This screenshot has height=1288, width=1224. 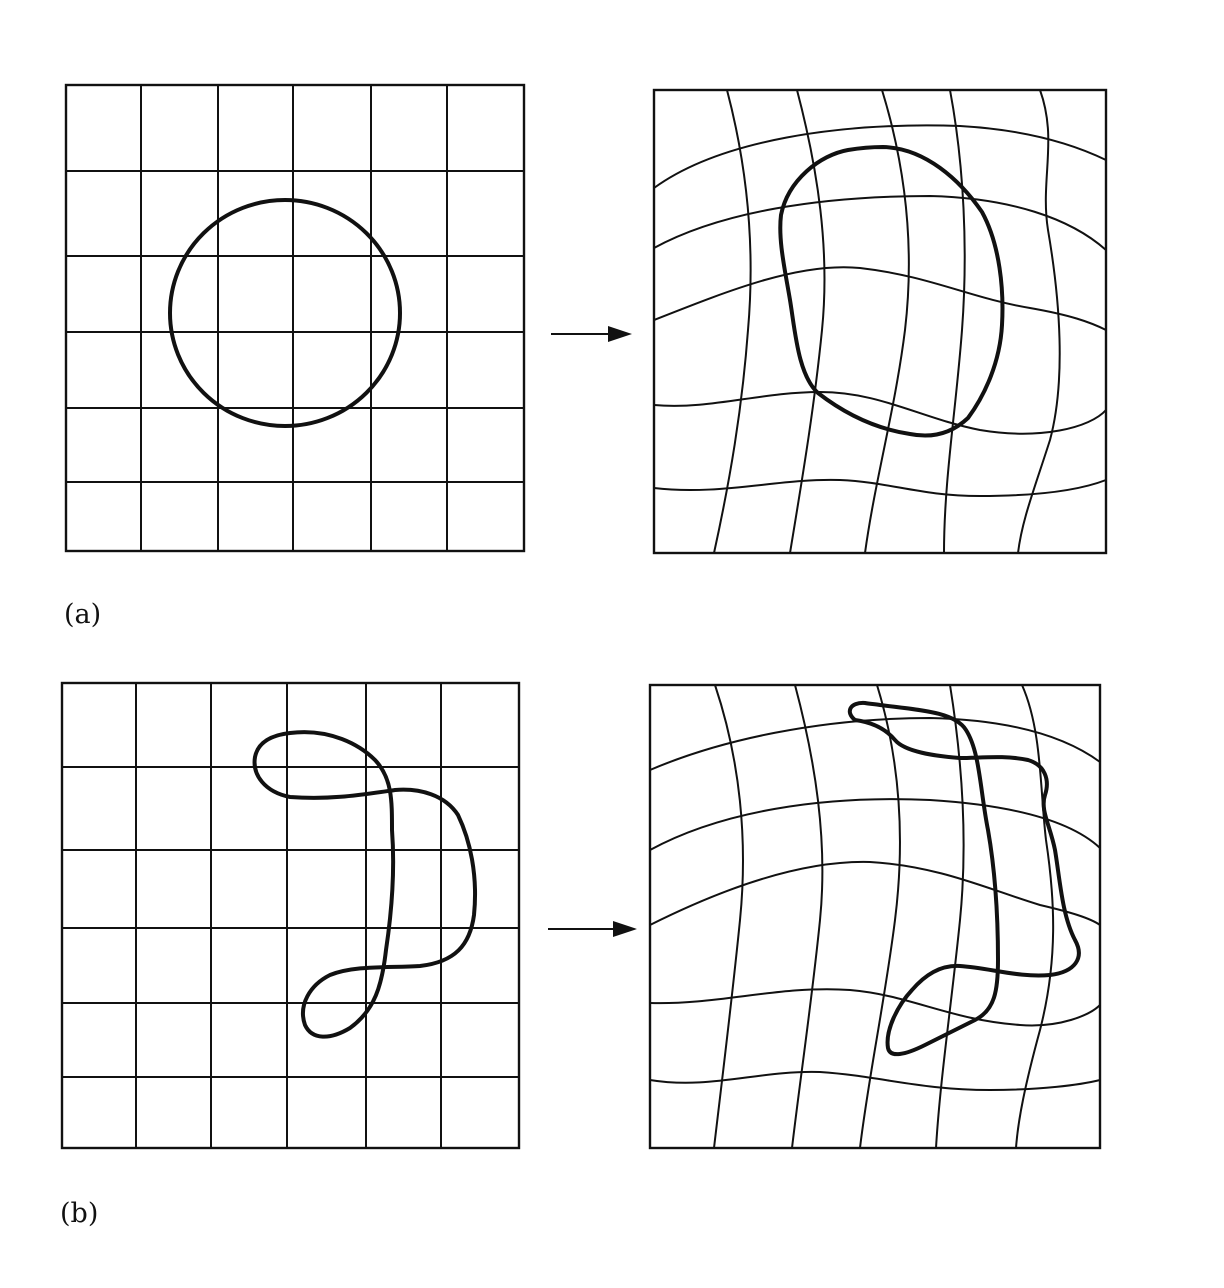 What do you see at coordinates (964, 878) in the screenshot?
I see `panel-b-deformed-s-loop` at bounding box center [964, 878].